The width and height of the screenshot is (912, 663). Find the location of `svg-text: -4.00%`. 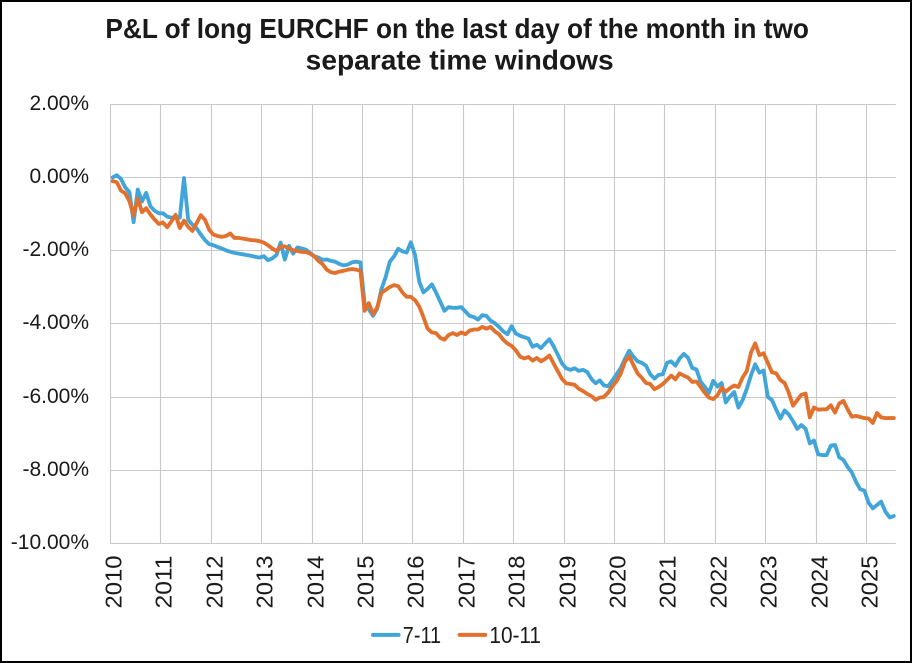

svg-text: -4.00% is located at coordinates (55, 322).